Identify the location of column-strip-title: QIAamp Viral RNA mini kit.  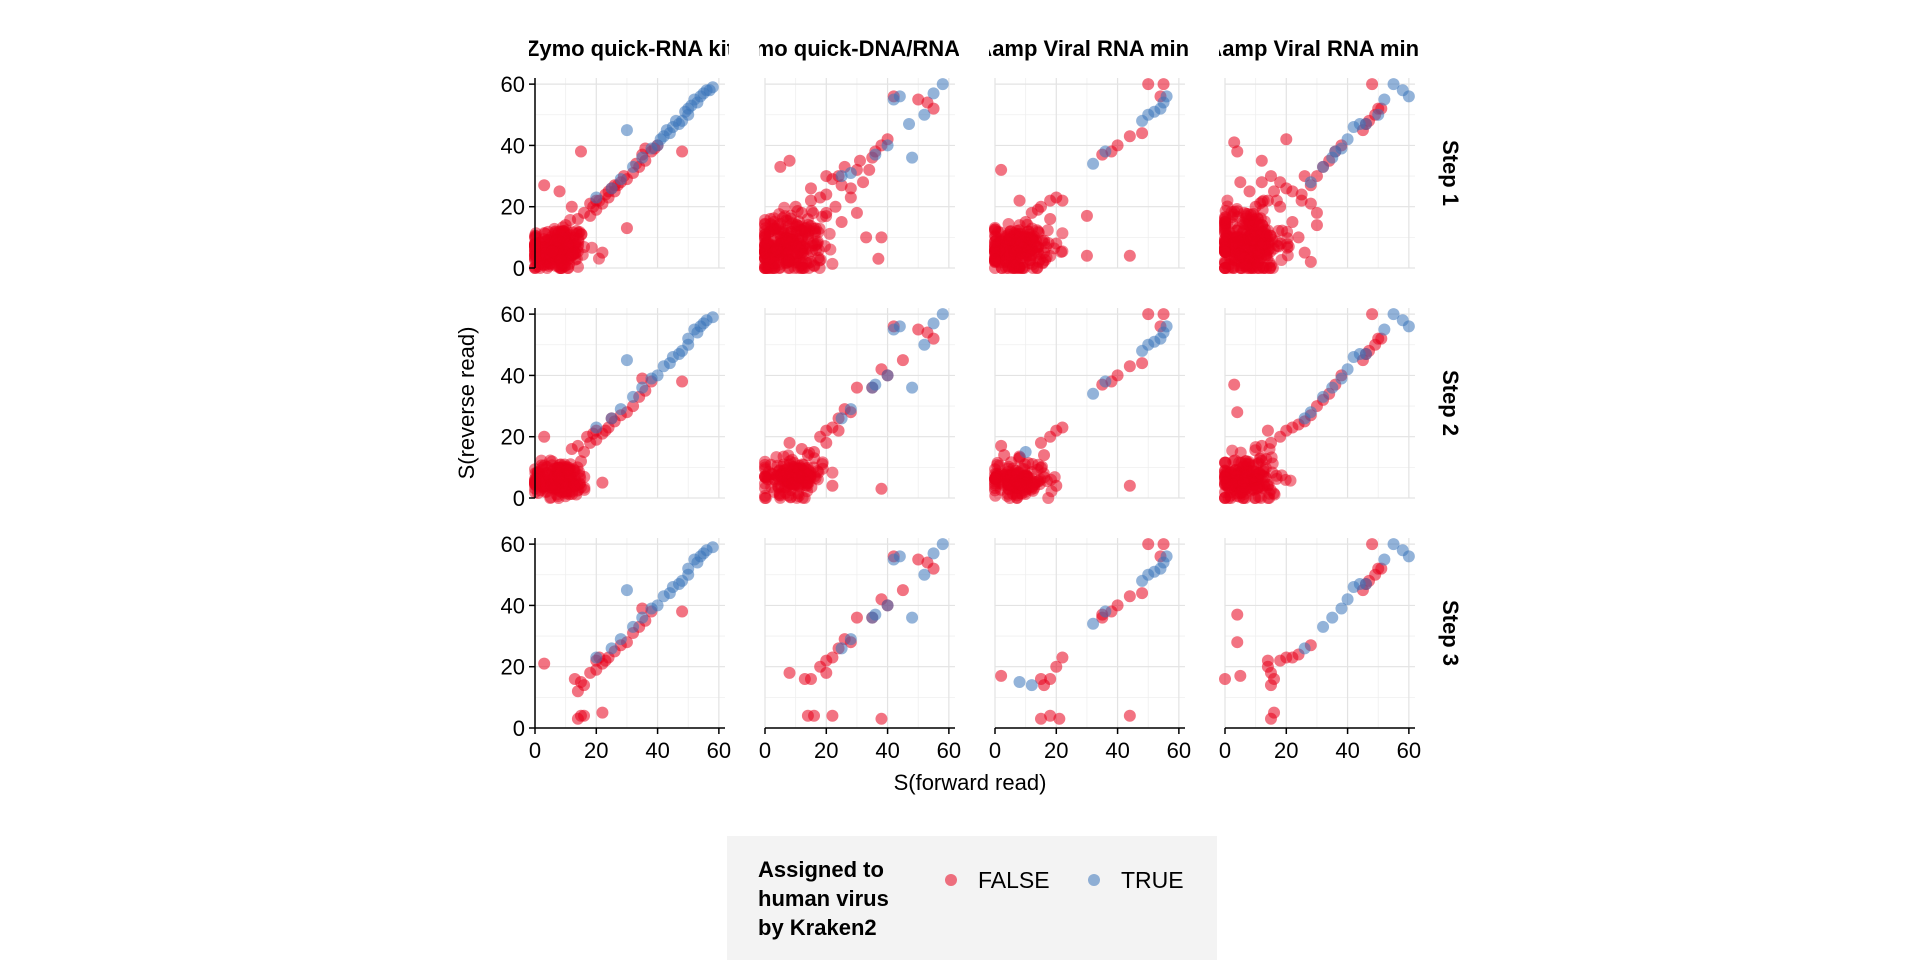
(1320, 48).